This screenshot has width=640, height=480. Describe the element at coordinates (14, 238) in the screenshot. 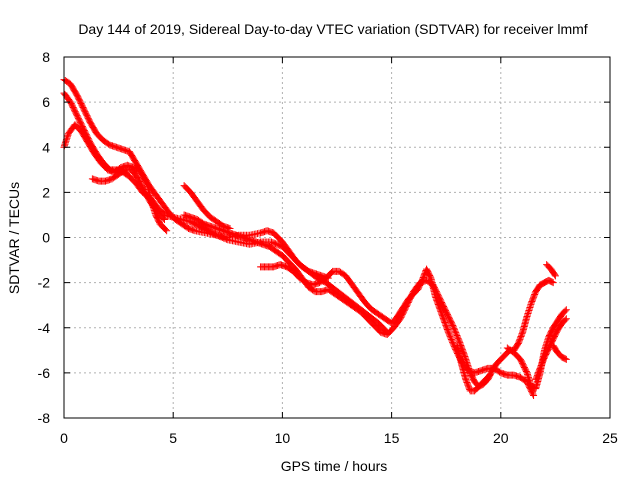

I see `y-axis-label: SDTVAR / TECUs` at that location.